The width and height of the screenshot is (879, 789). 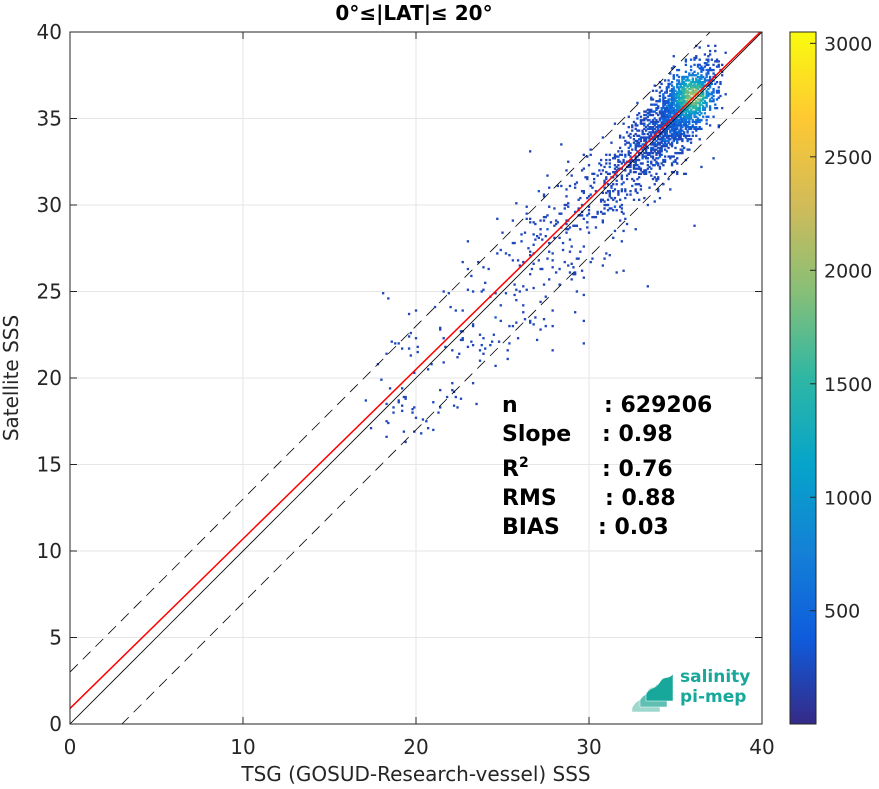 I want to click on y-tick-label: 10, so click(x=49, y=551).